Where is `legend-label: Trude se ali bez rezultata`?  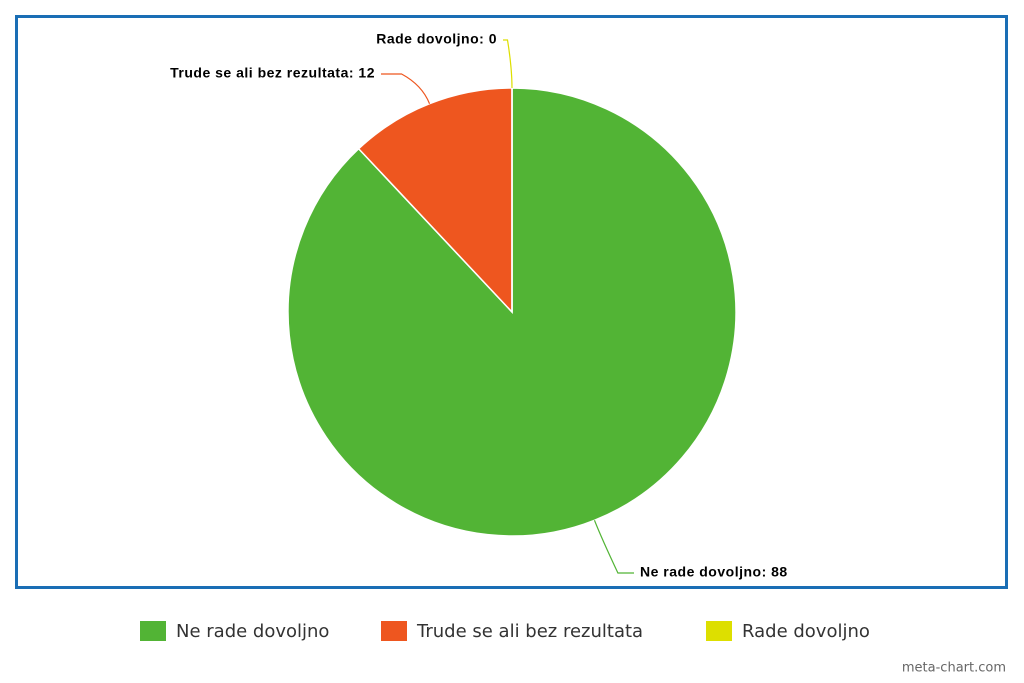 legend-label: Trude se ali bez rezultata is located at coordinates (529, 631).